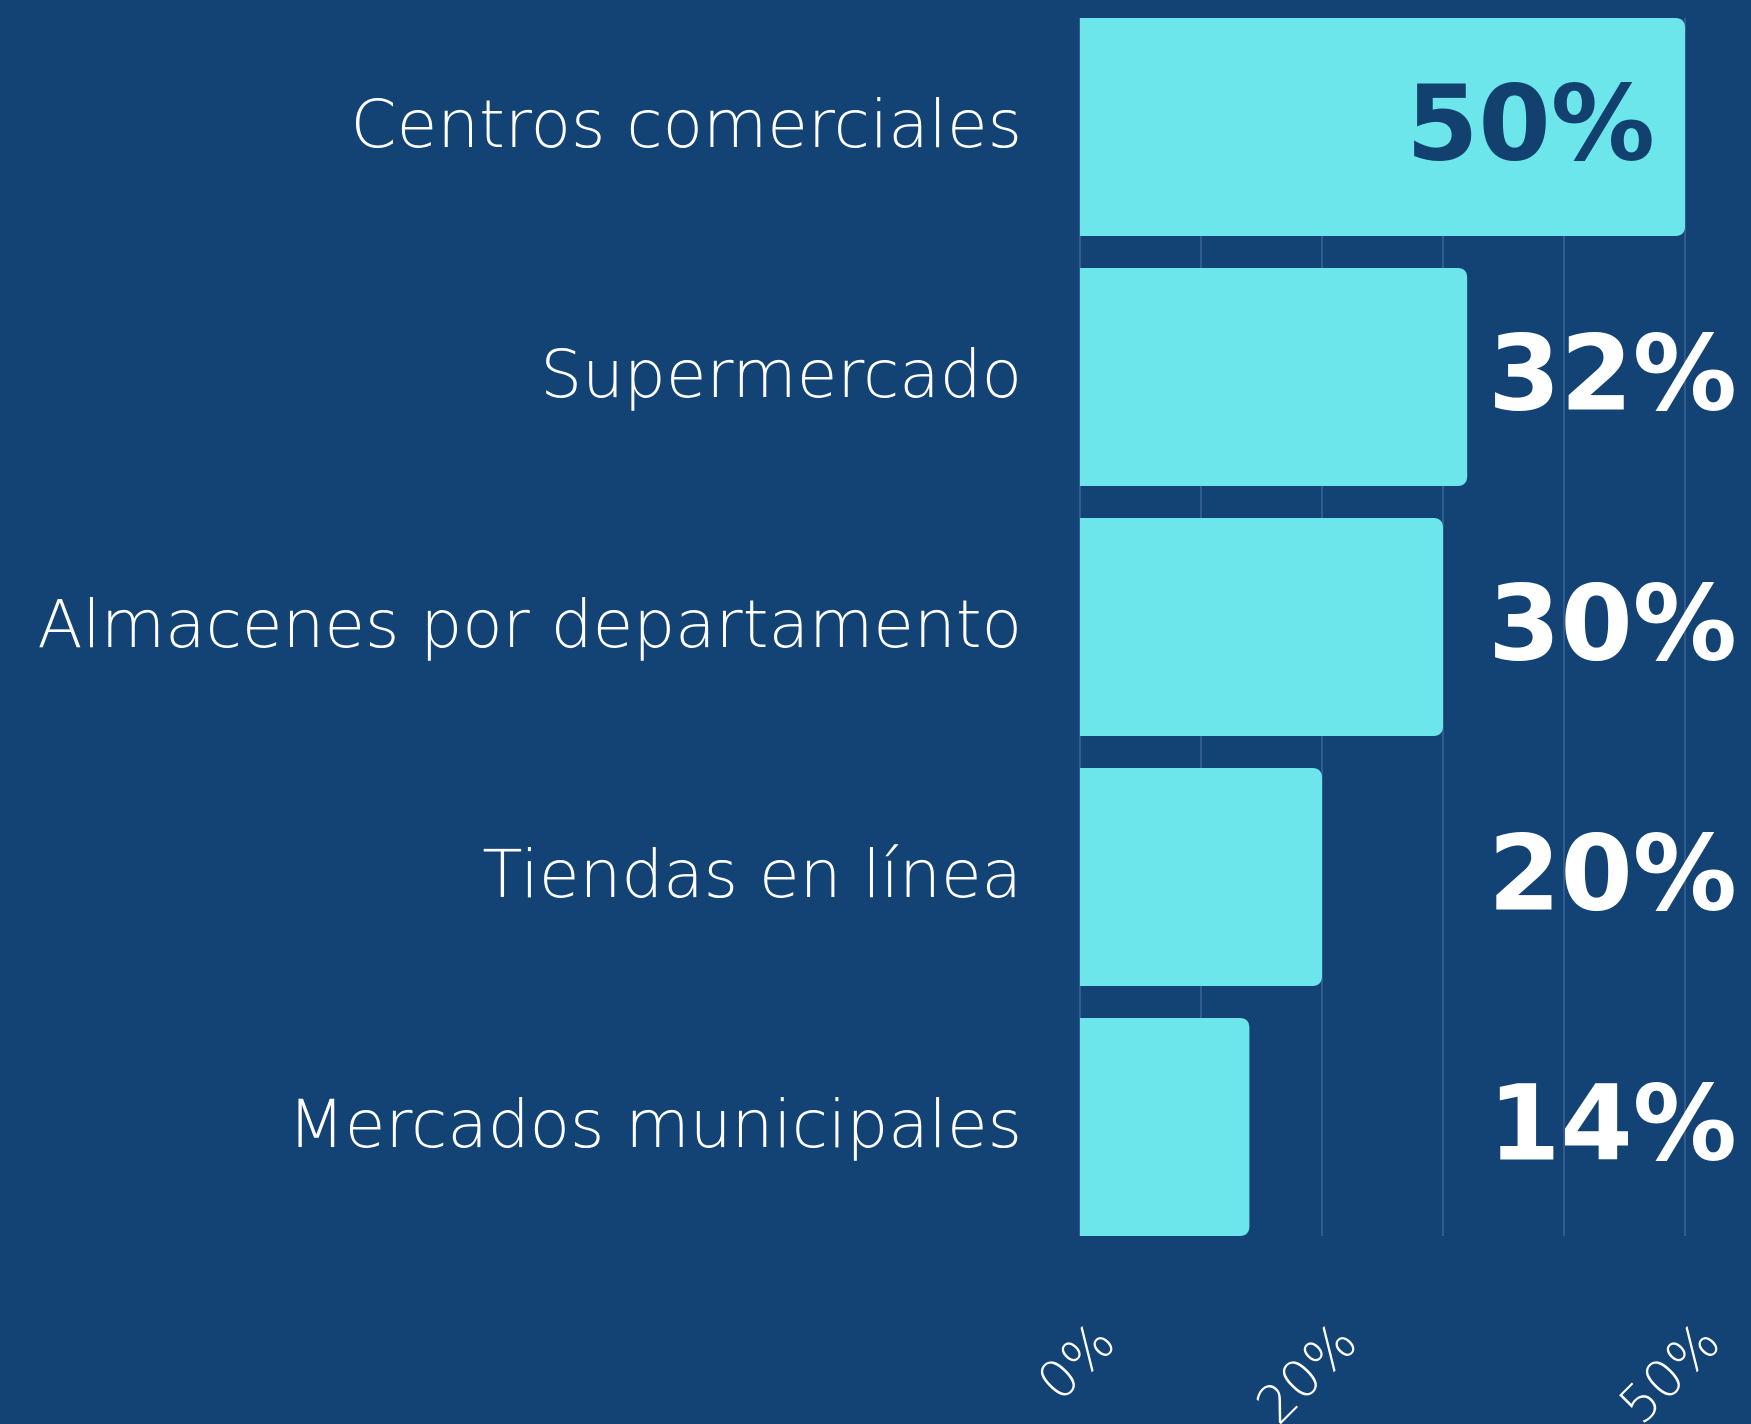 The image size is (1751, 1424). What do you see at coordinates (529, 624) in the screenshot?
I see `category-label: Almacenes por departamento` at bounding box center [529, 624].